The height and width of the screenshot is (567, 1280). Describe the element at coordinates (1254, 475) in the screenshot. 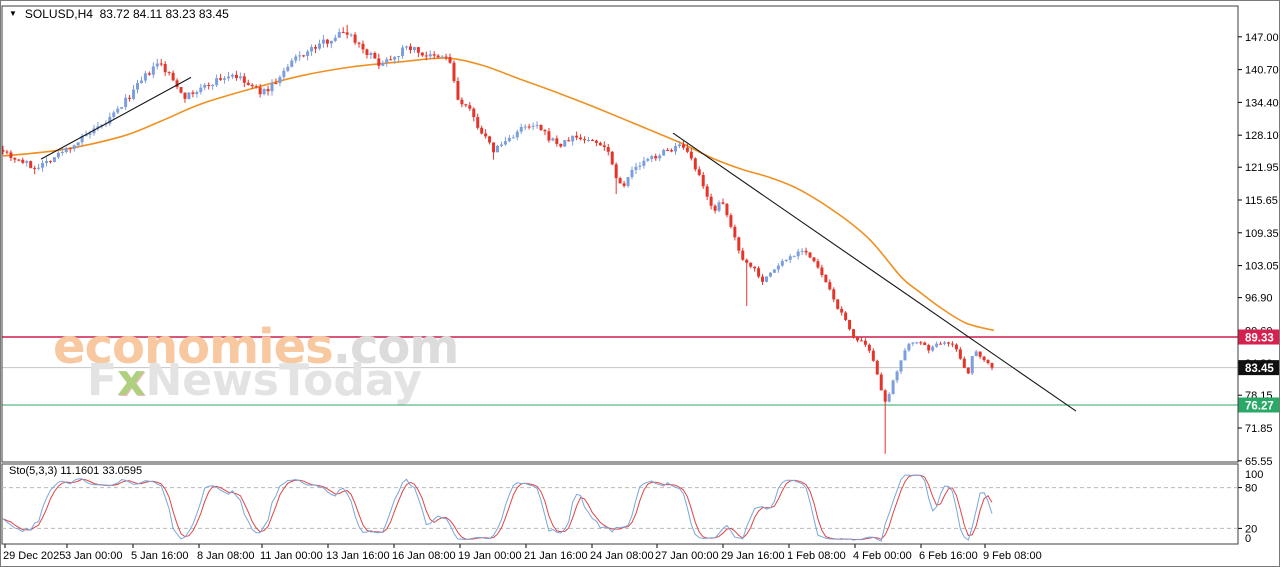

I see `sto-scale-label: 100` at that location.